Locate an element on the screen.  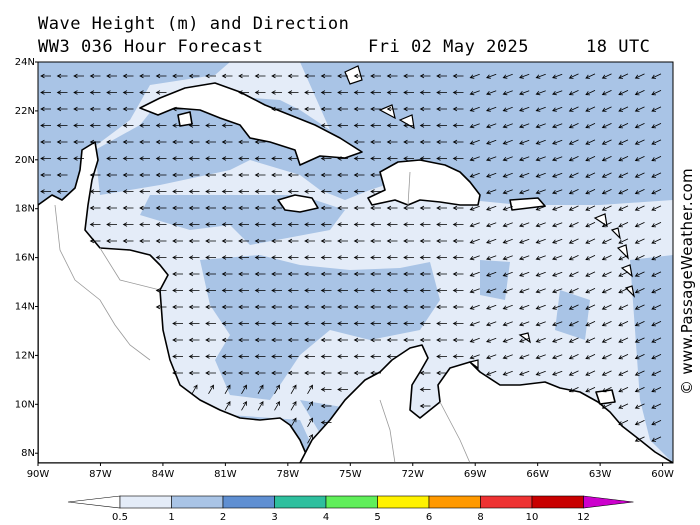
colorbar-label: 8 is located at coordinates (480, 517).